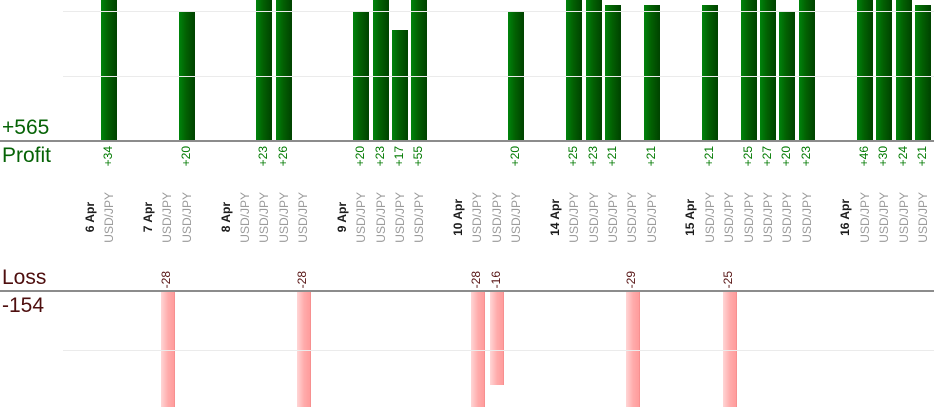 The image size is (934, 420). What do you see at coordinates (631, 265) in the screenshot?
I see `loss-value-label: -29` at bounding box center [631, 265].